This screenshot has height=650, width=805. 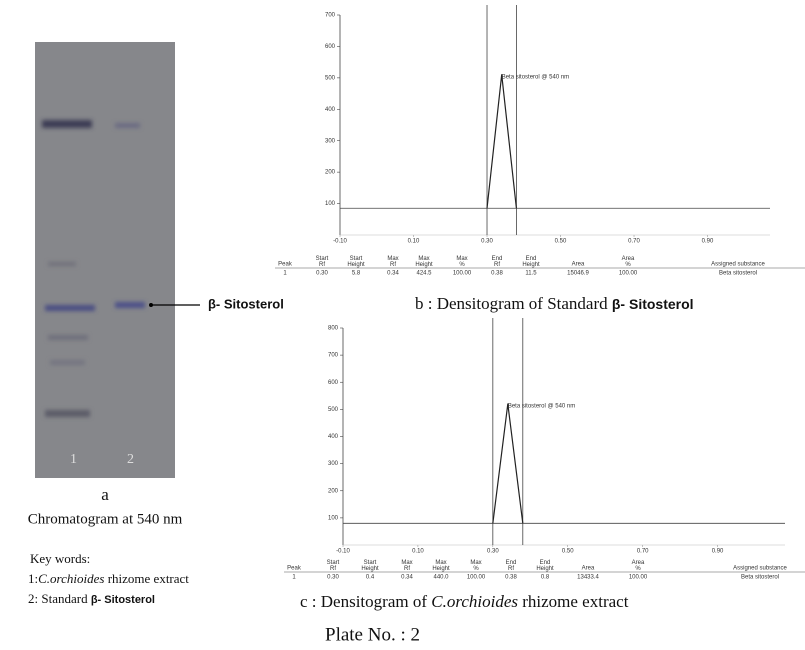 I want to click on text: 2: Standard, so click(x=59, y=598).